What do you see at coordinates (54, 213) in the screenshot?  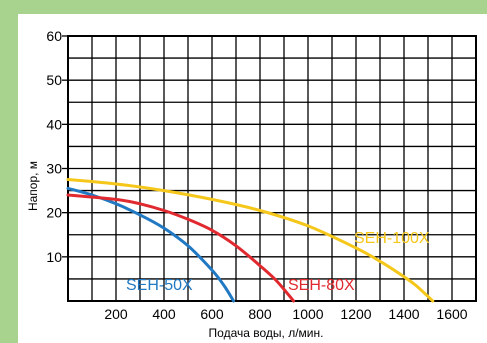 I see `y-tick-label: 20` at bounding box center [54, 213].